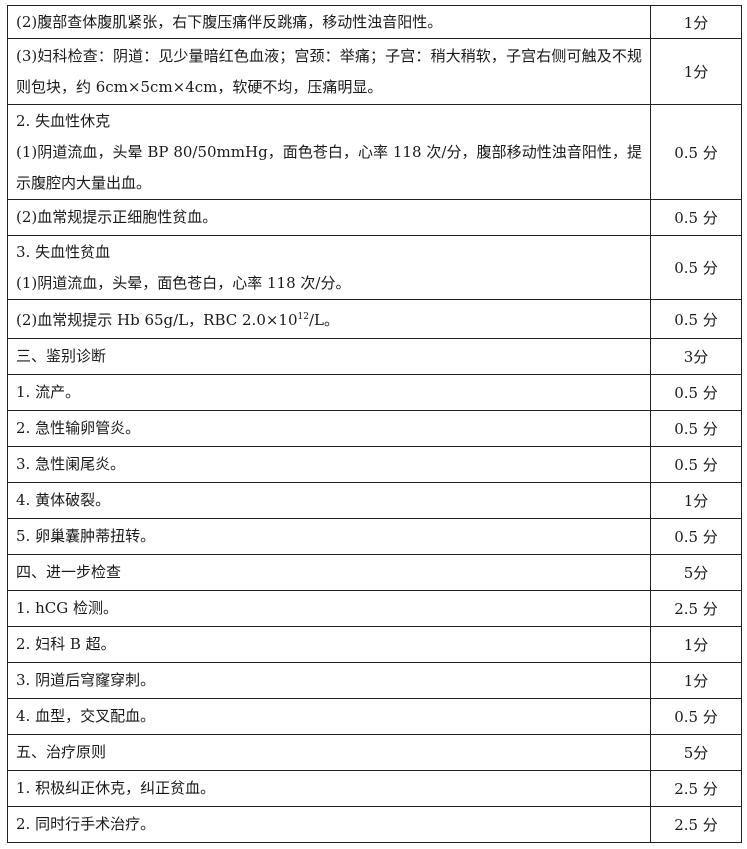 This screenshot has width=747, height=849. I want to click on table-row: 3. 阴道后穹窿穿刺。 1分, so click(374, 680).